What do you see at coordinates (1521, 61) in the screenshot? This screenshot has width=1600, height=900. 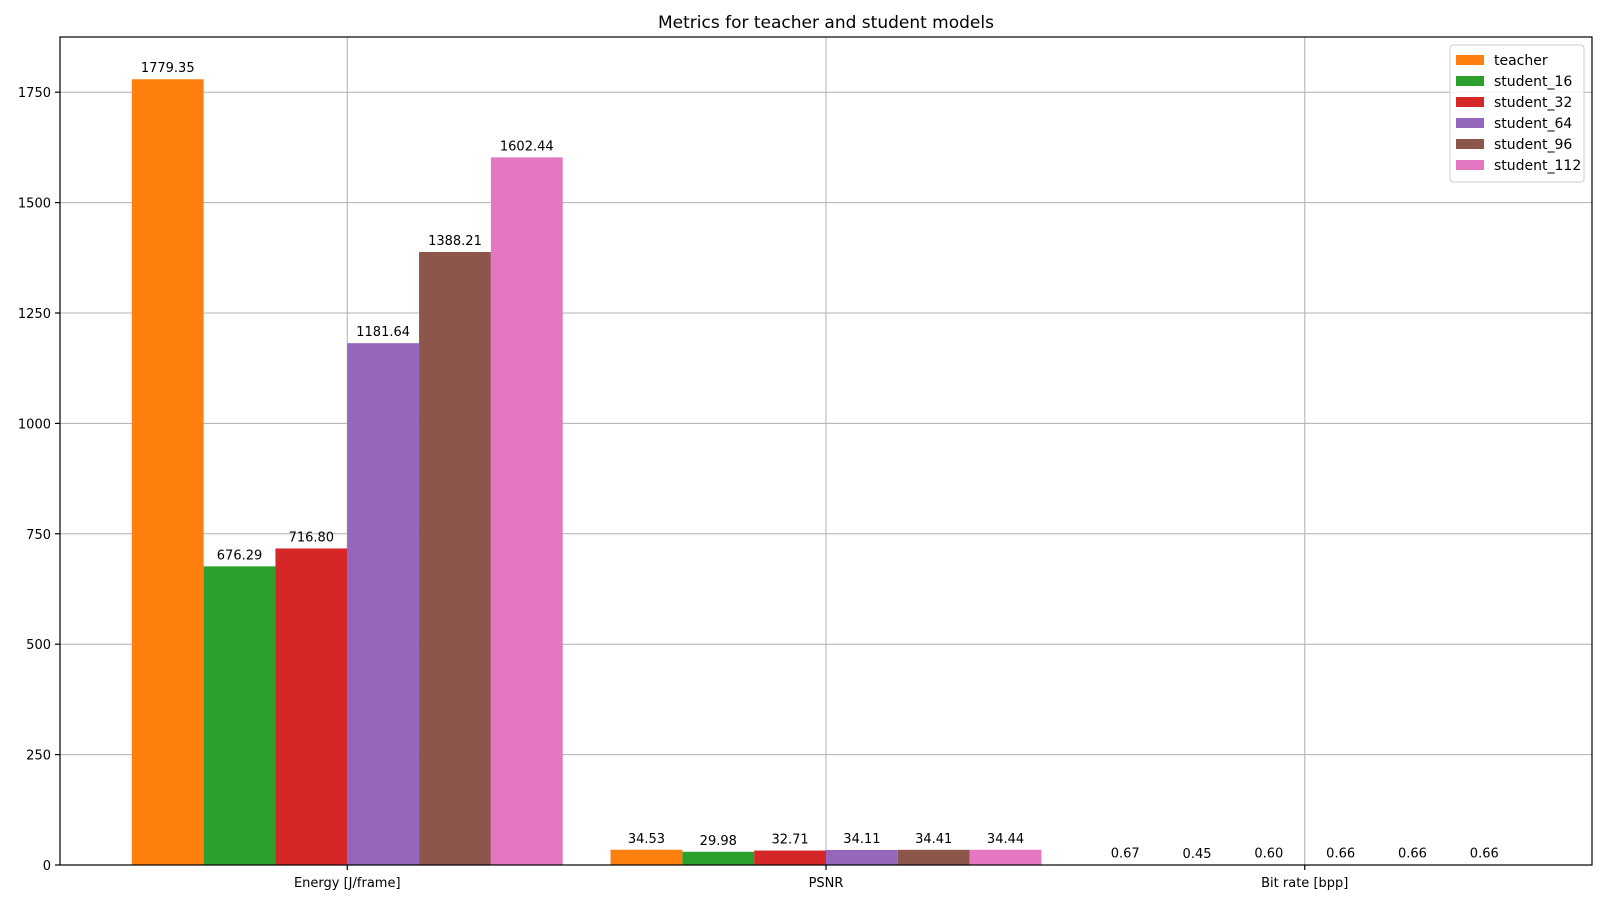 I see `legend-label-teacher: teacher` at bounding box center [1521, 61].